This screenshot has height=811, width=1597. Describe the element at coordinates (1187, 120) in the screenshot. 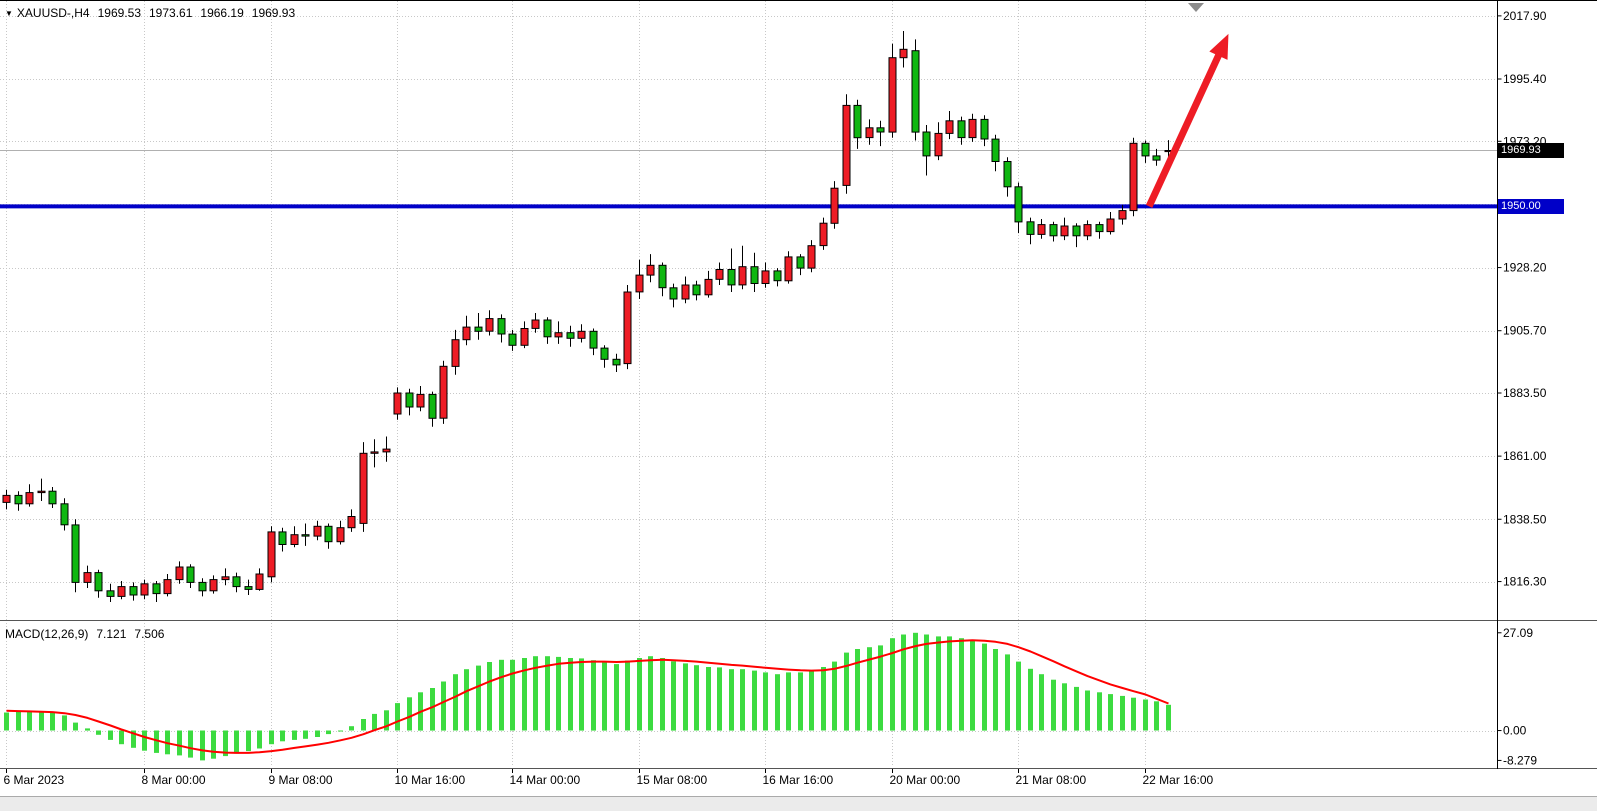

I see `trend-arrow` at that location.